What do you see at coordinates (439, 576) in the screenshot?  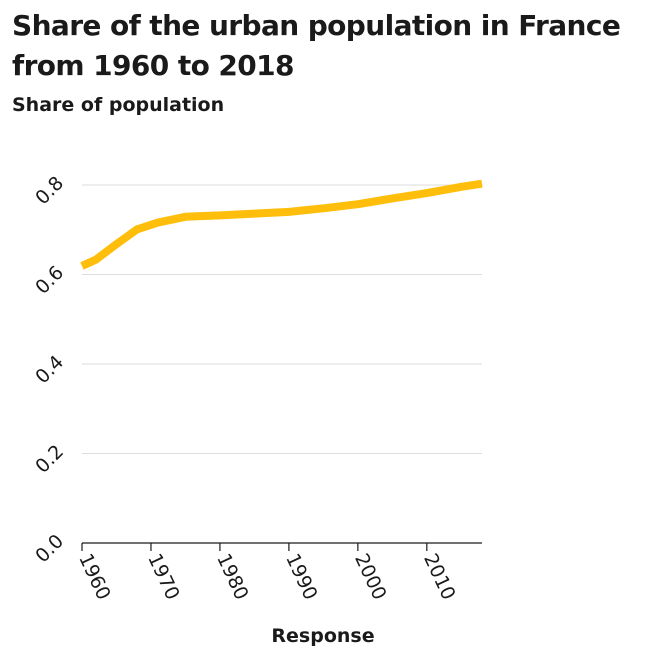 I see `x-tick-label: 2010` at bounding box center [439, 576].